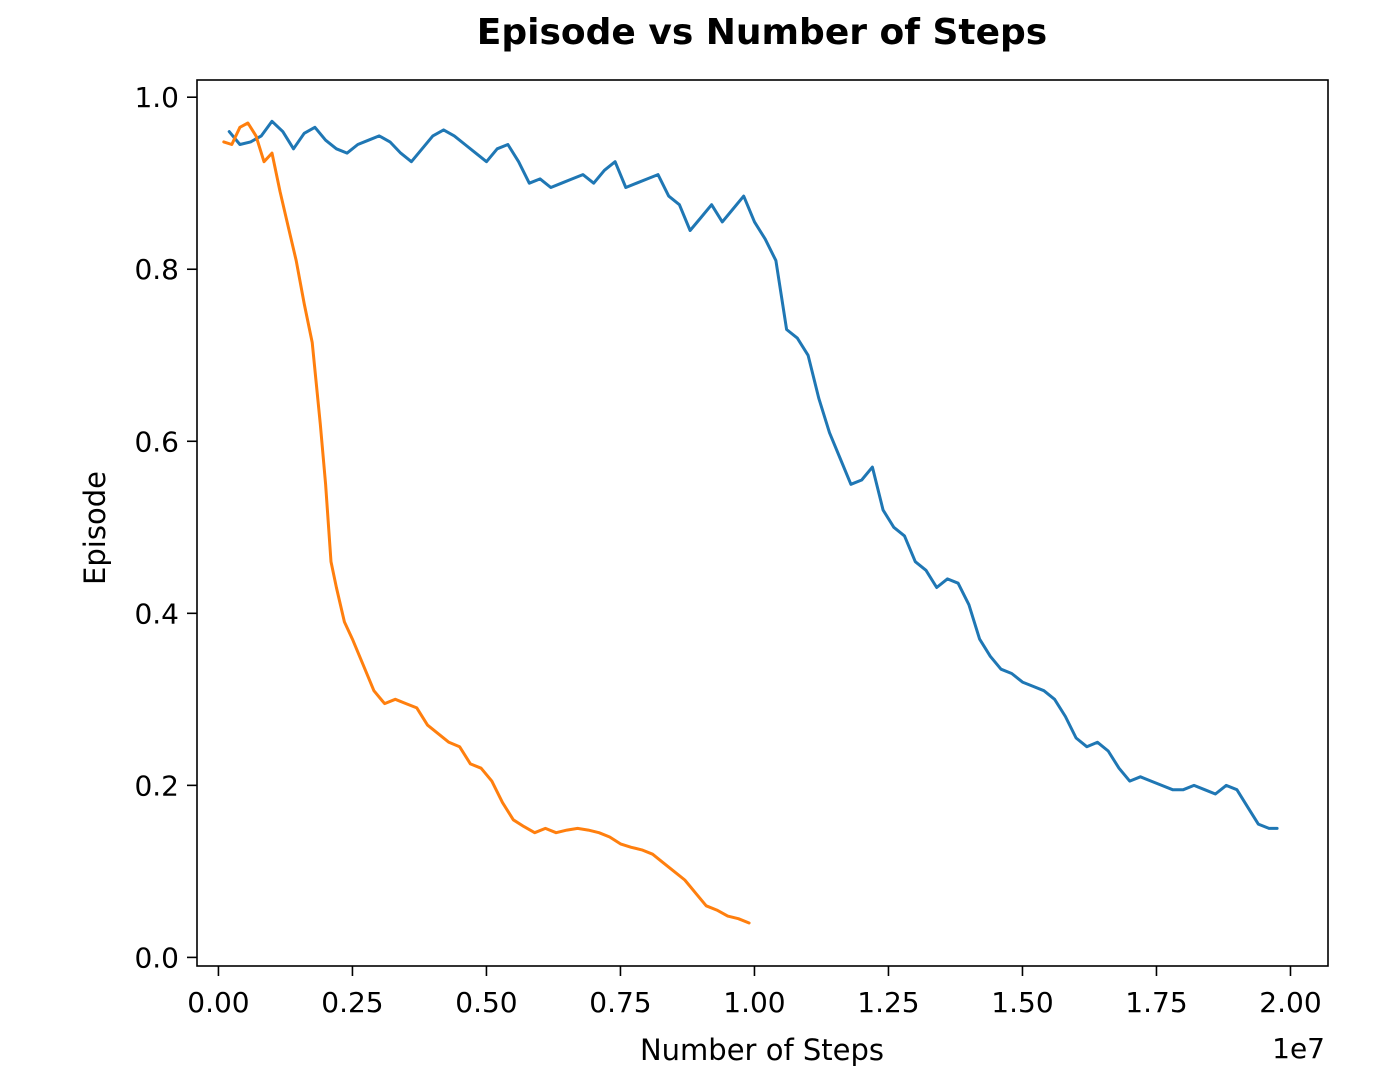 This screenshot has width=1393, height=1068. Describe the element at coordinates (156, 785) in the screenshot. I see `y-tick-label: 0.2` at that location.